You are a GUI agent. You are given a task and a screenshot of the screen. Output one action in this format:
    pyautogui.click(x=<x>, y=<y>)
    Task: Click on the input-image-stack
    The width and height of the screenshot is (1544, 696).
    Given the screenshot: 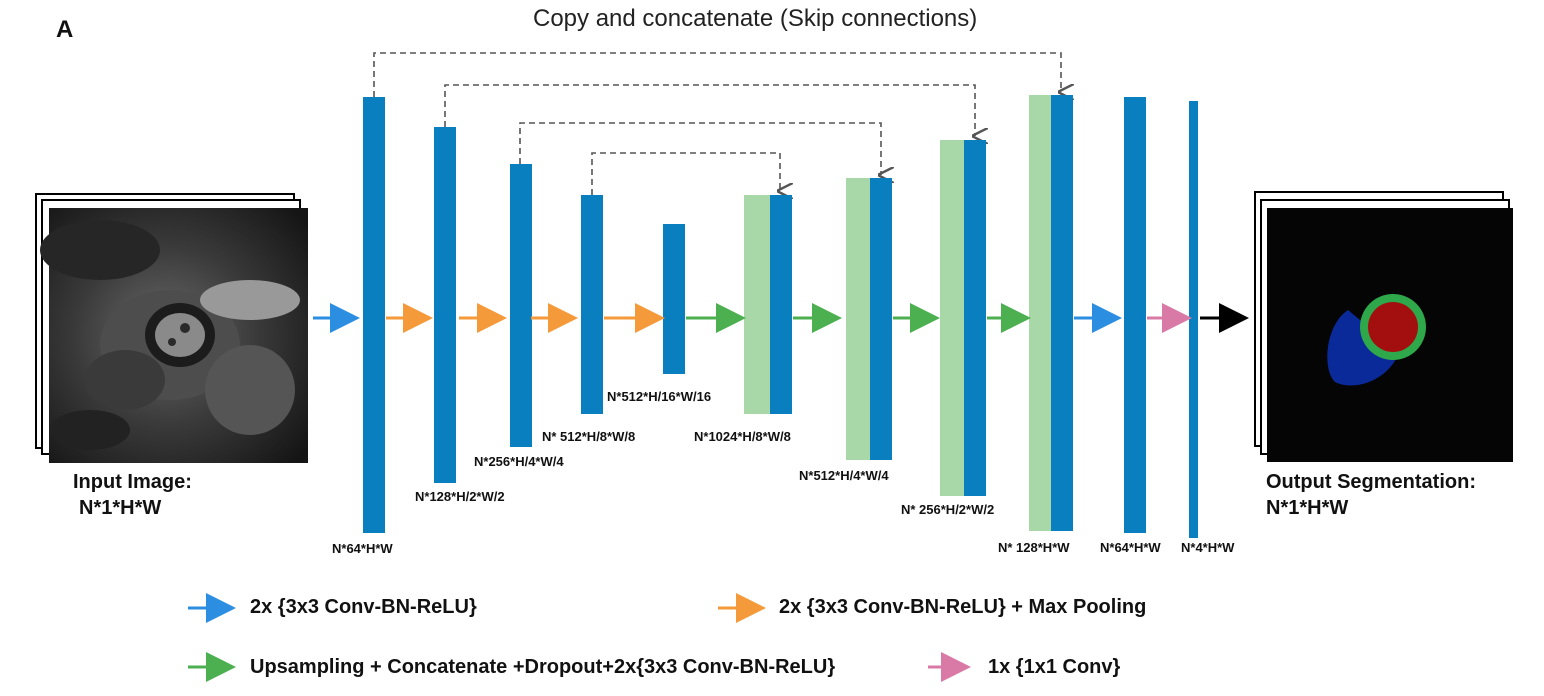 What is the action you would take?
    pyautogui.click(x=171, y=328)
    